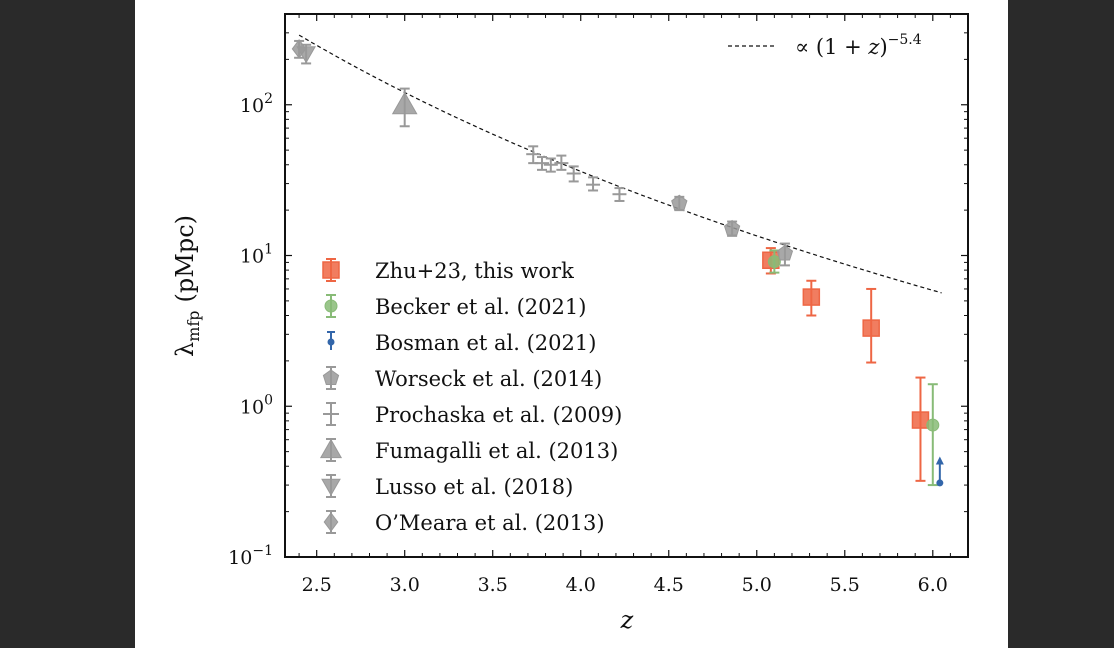 The width and height of the screenshot is (1114, 648). What do you see at coordinates (480, 307) in the screenshot?
I see `legend-label: Becker et al. (2021)` at bounding box center [480, 307].